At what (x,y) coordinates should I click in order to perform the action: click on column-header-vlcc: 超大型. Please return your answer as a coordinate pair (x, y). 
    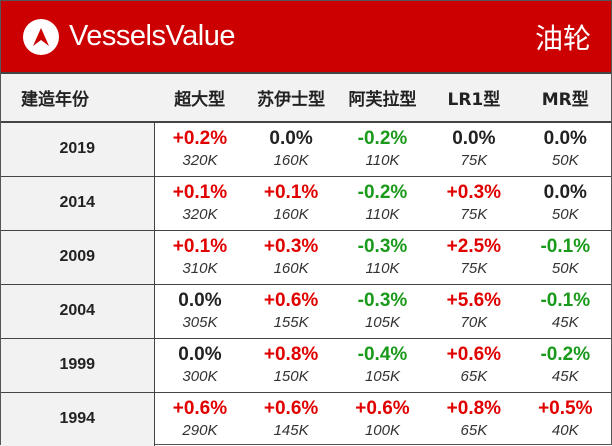
    Looking at the image, I should click on (200, 98).